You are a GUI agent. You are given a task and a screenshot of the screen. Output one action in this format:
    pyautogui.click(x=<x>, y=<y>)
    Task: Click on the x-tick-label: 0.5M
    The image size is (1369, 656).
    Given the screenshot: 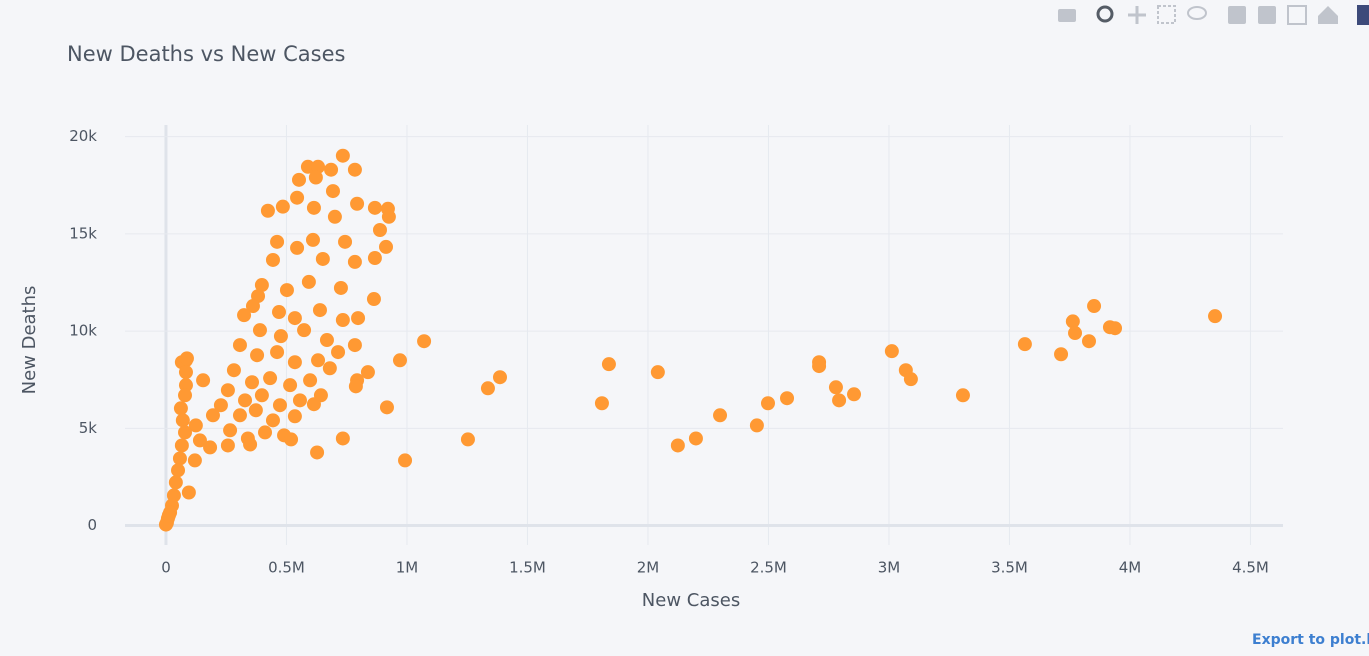 What is the action you would take?
    pyautogui.click(x=286, y=568)
    